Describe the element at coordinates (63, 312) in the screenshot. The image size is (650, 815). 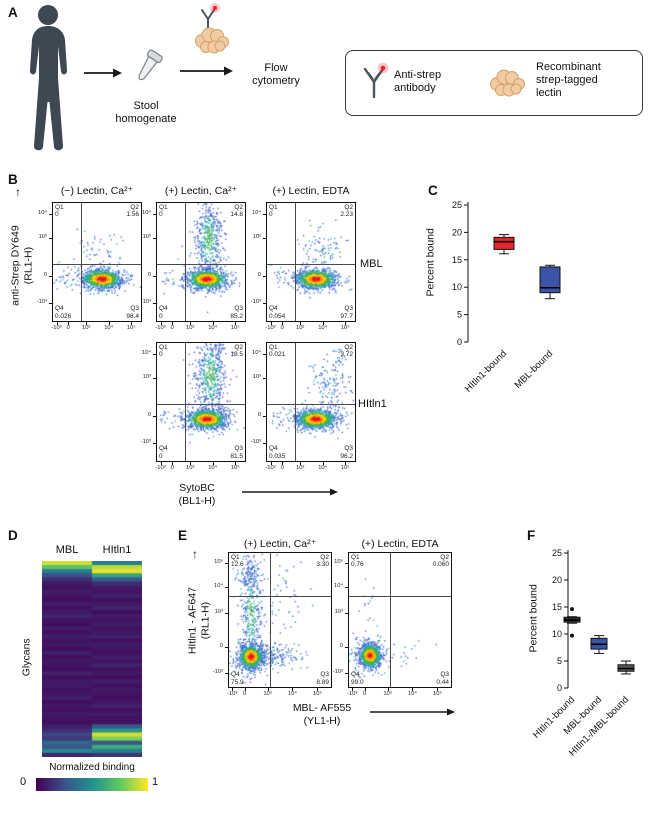
I see `quadrant-label-q4: Q4 0.026` at that location.